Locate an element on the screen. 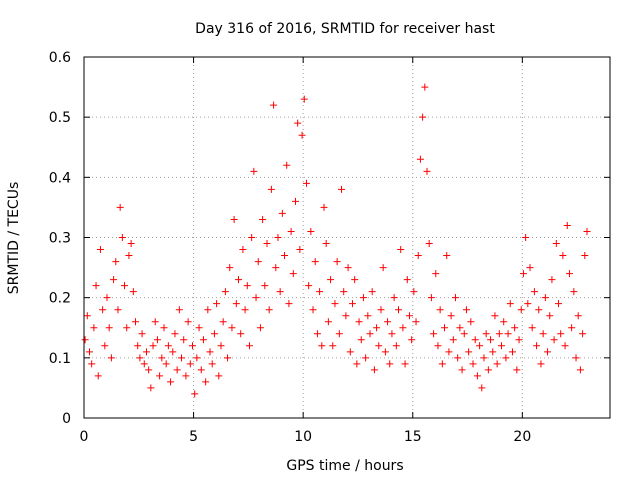 Image resolution: width=640 pixels, height=480 pixels. y-tick-label: 0.2 is located at coordinates (60, 299).